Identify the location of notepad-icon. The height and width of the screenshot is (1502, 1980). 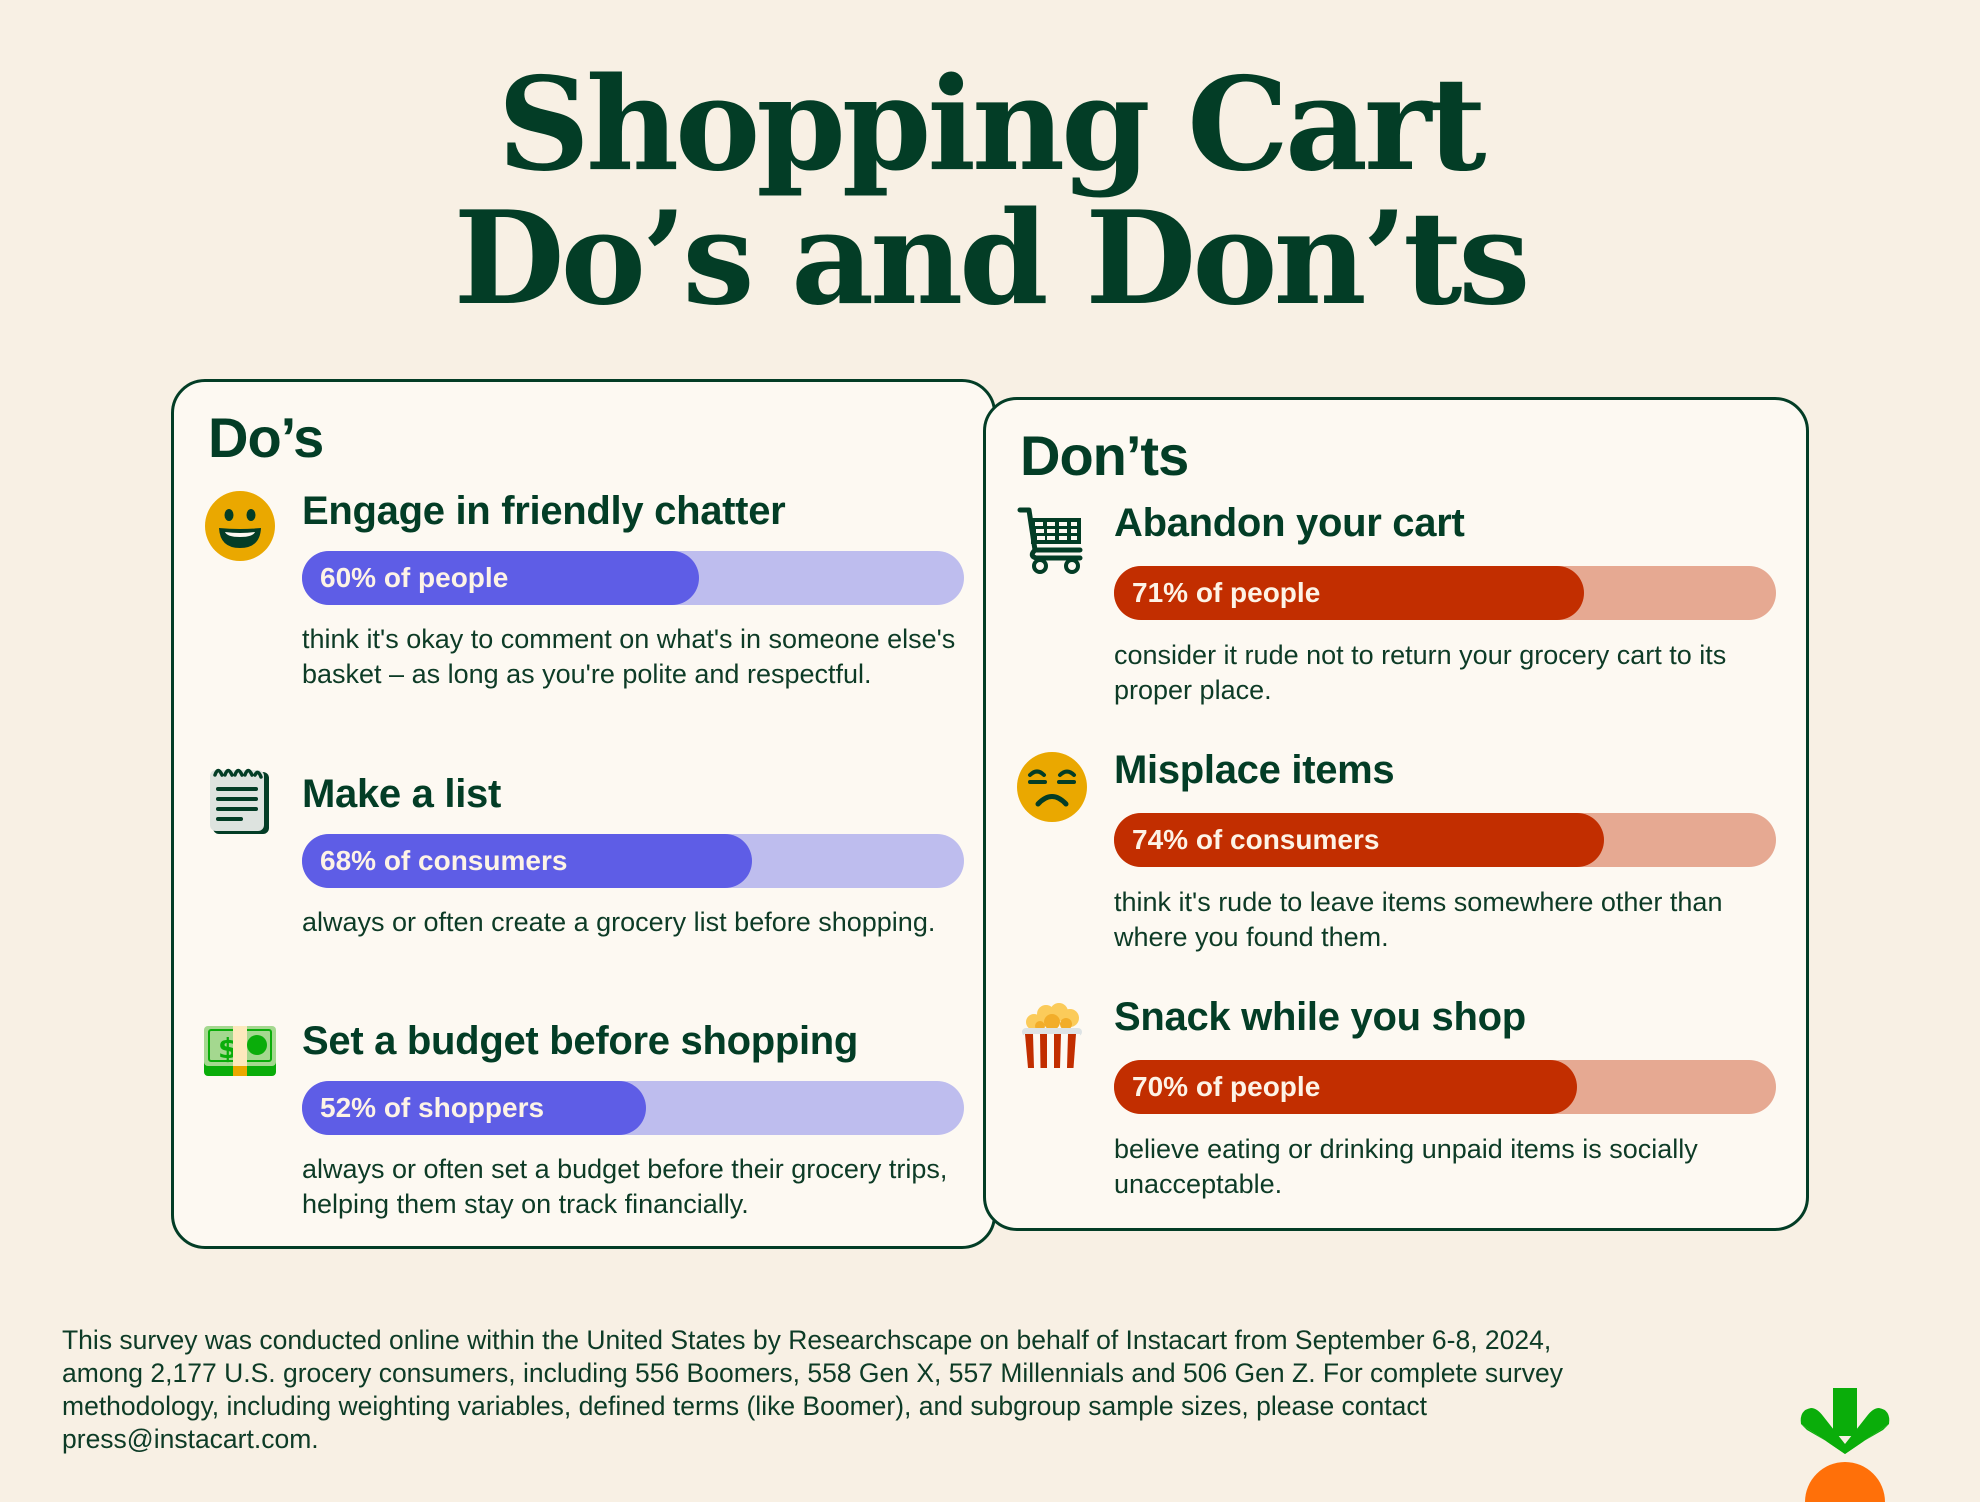
(240, 799).